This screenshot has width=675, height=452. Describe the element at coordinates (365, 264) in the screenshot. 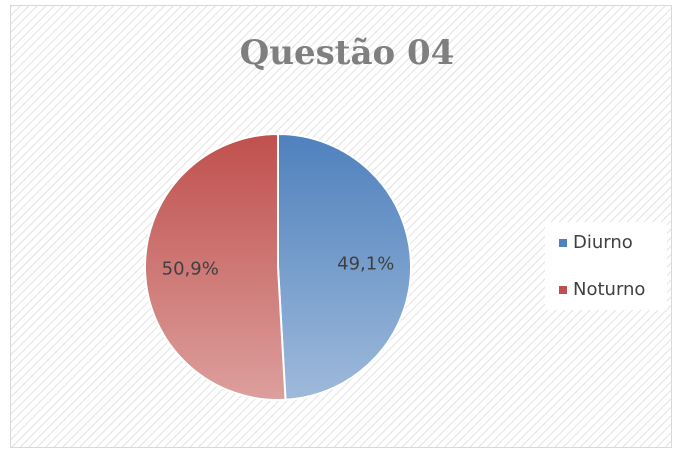

I see `value-label: 49,1%` at that location.